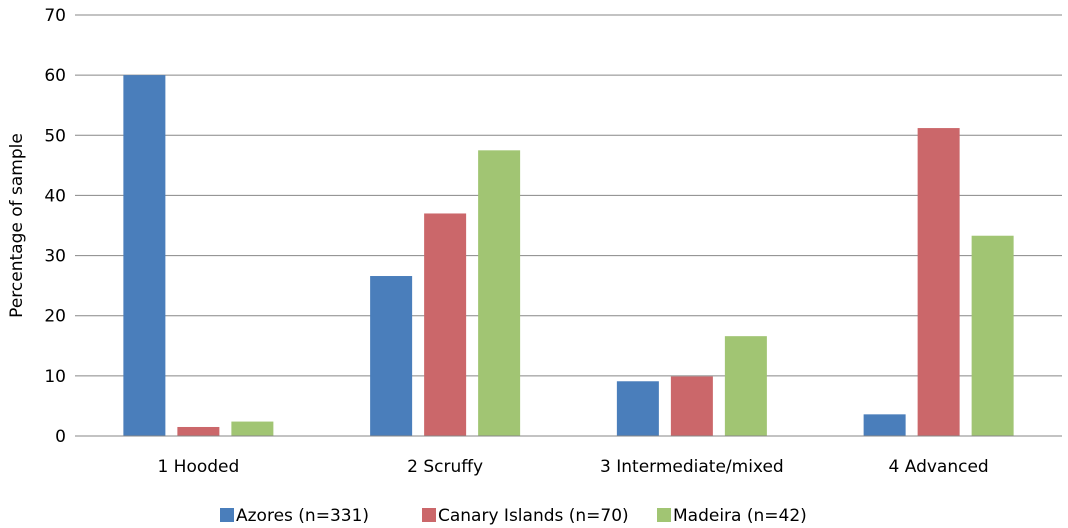  Describe the element at coordinates (533, 516) in the screenshot. I see `legend-label: Canary Islands (n=70)` at that location.